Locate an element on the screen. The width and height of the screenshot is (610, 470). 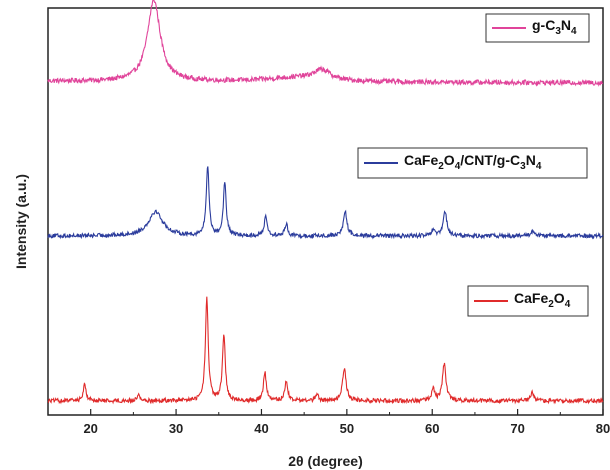
legend-box is located at coordinates (528, 301).